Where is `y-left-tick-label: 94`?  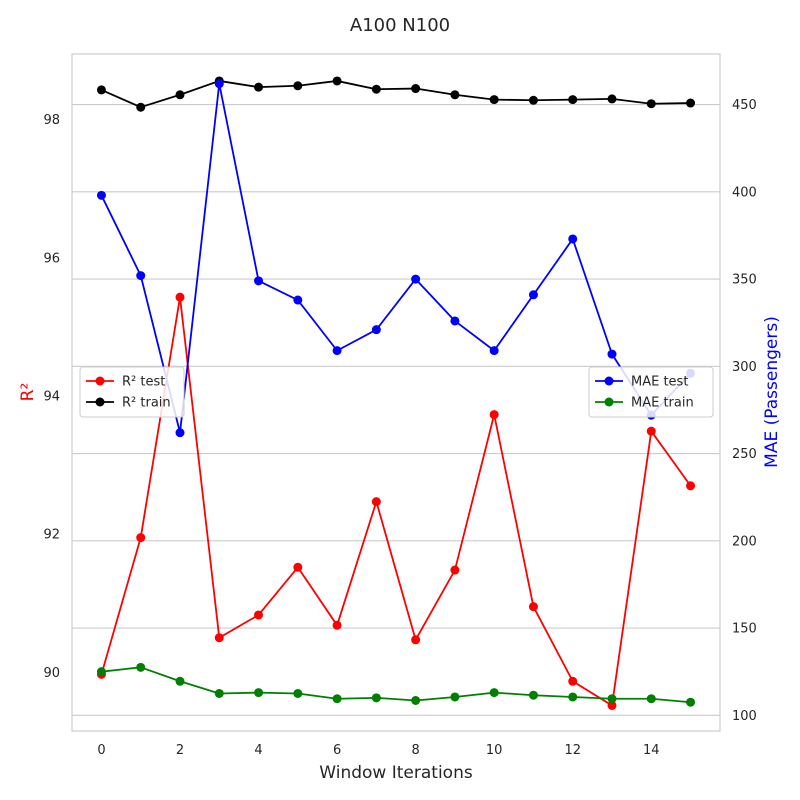
y-left-tick-label: 94 is located at coordinates (51, 396).